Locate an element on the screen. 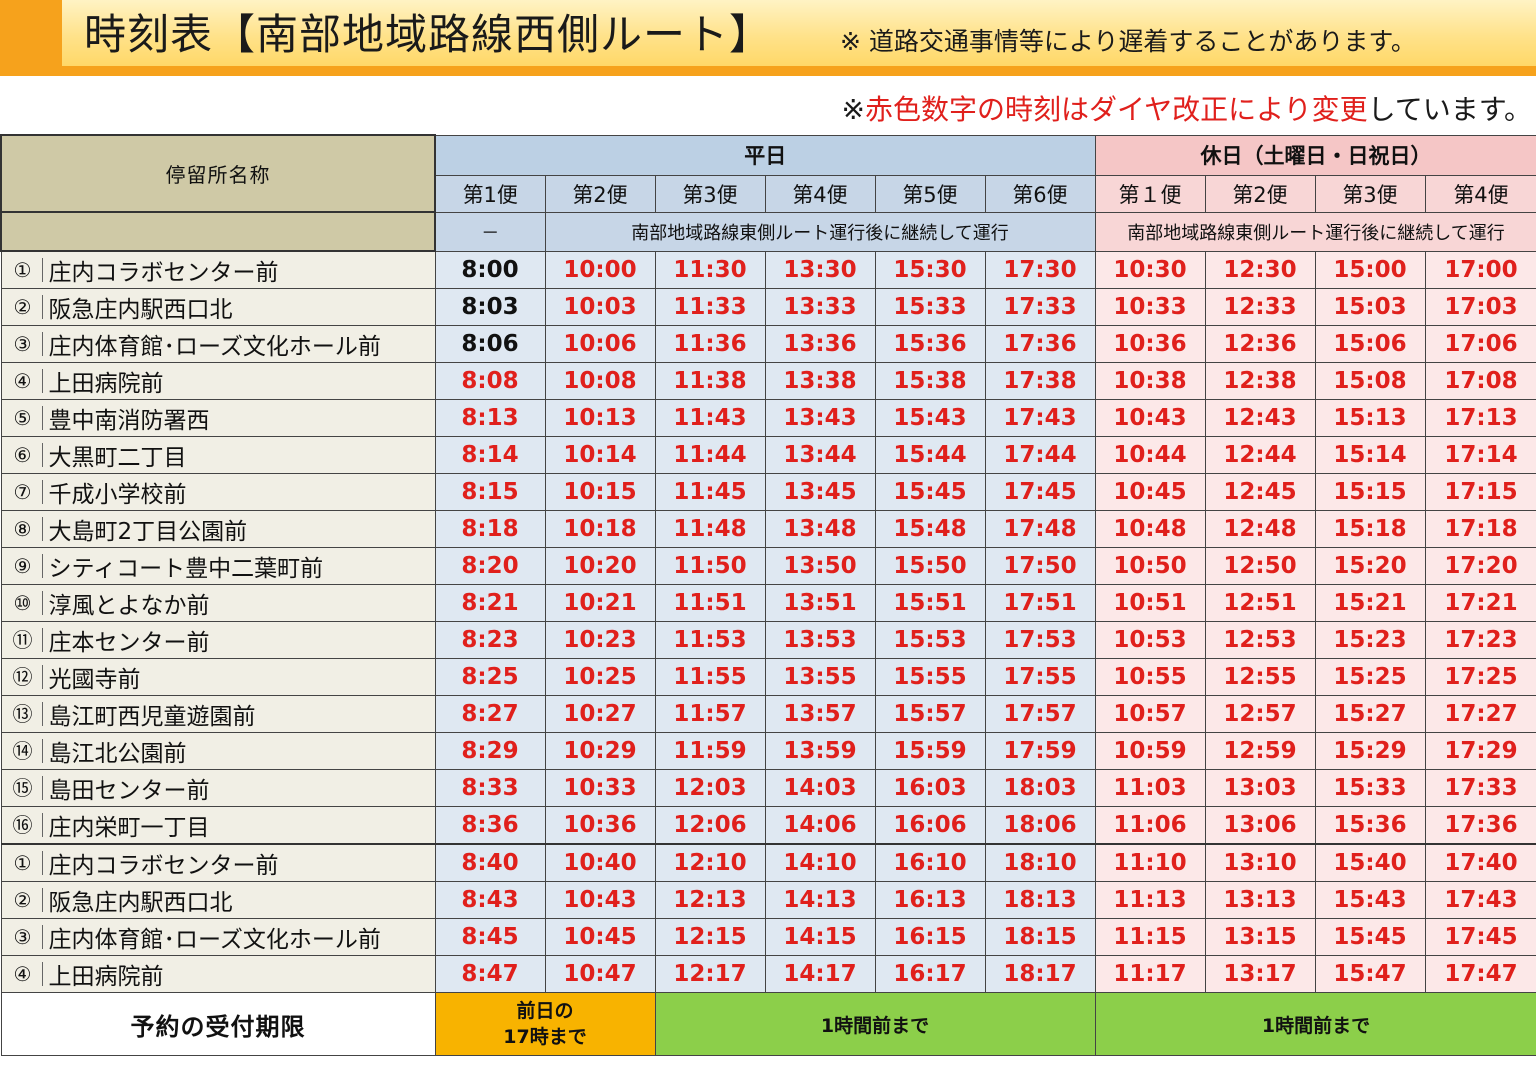 The height and width of the screenshot is (1069, 1536). weekday-time-cell: 11:55 is located at coordinates (710, 677).